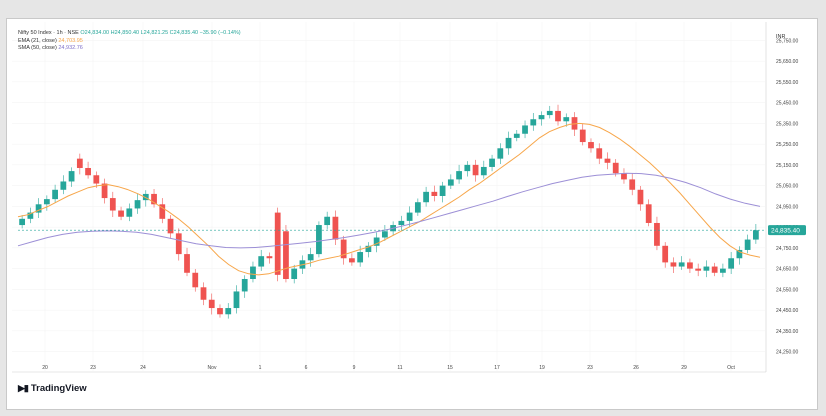  I want to click on price-tag-label: 24,835.40, so click(785, 230).